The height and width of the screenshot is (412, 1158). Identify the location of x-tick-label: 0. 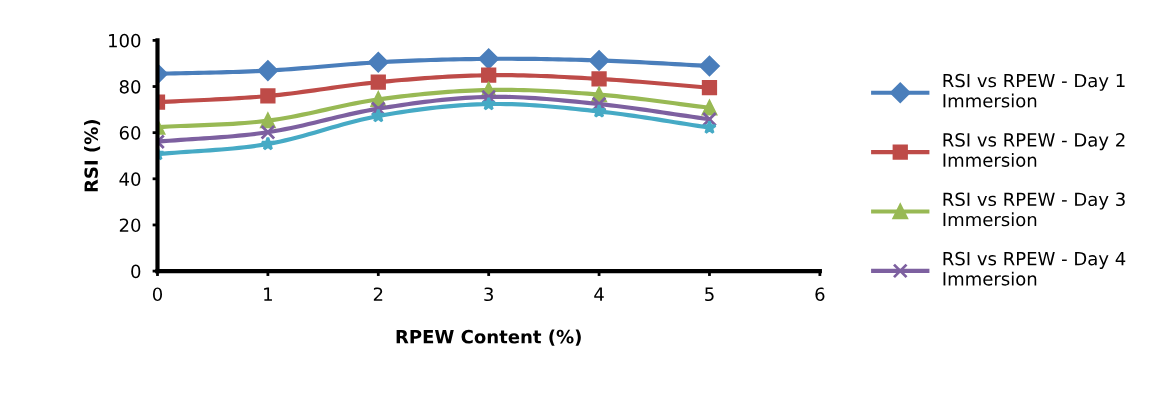
(157, 294).